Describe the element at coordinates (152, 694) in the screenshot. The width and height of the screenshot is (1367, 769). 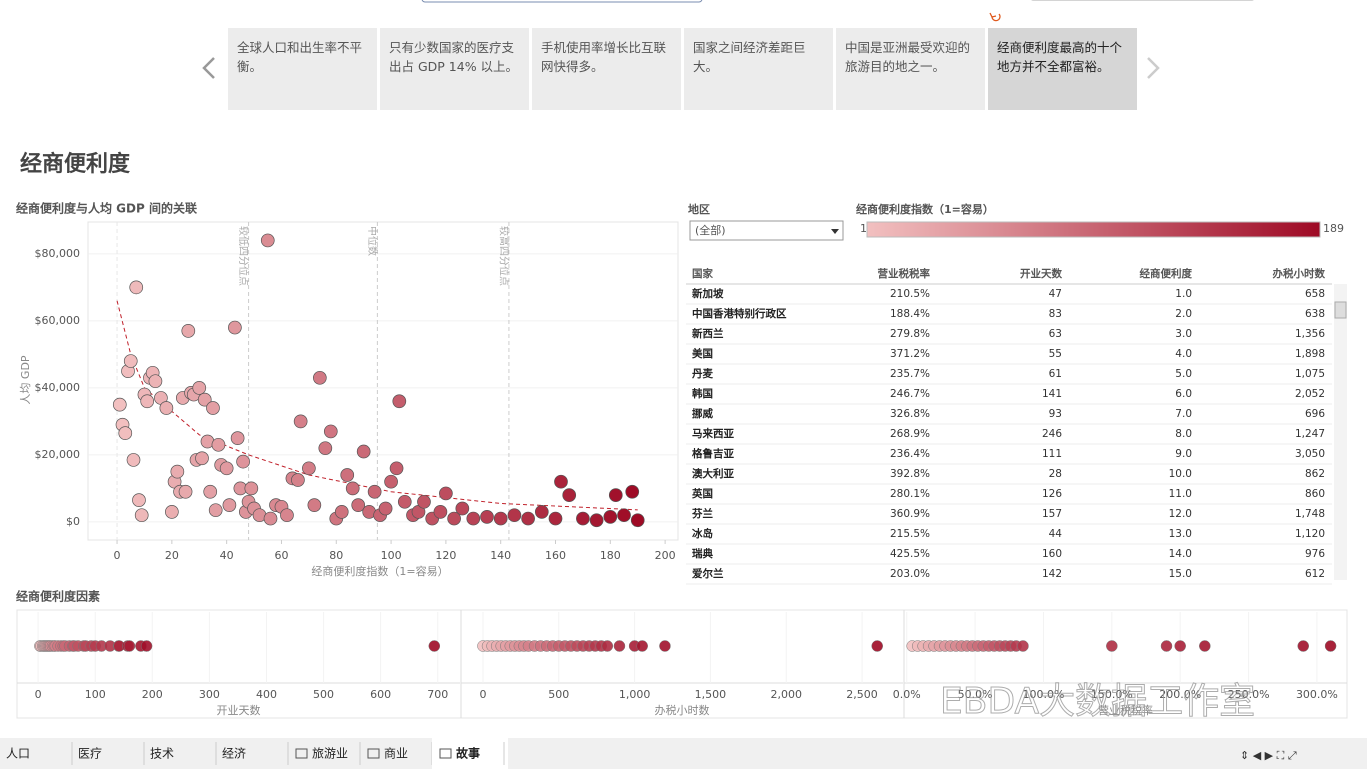
I see `x-tick-label: 200` at that location.